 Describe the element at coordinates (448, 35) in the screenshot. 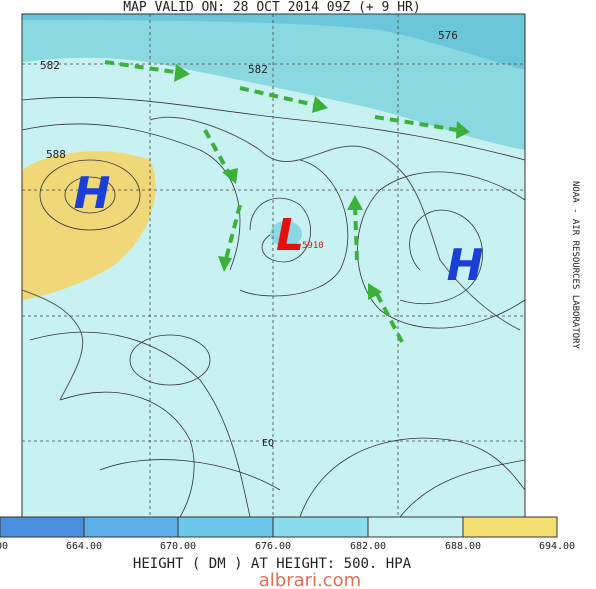

I see `contour-label: 576` at that location.